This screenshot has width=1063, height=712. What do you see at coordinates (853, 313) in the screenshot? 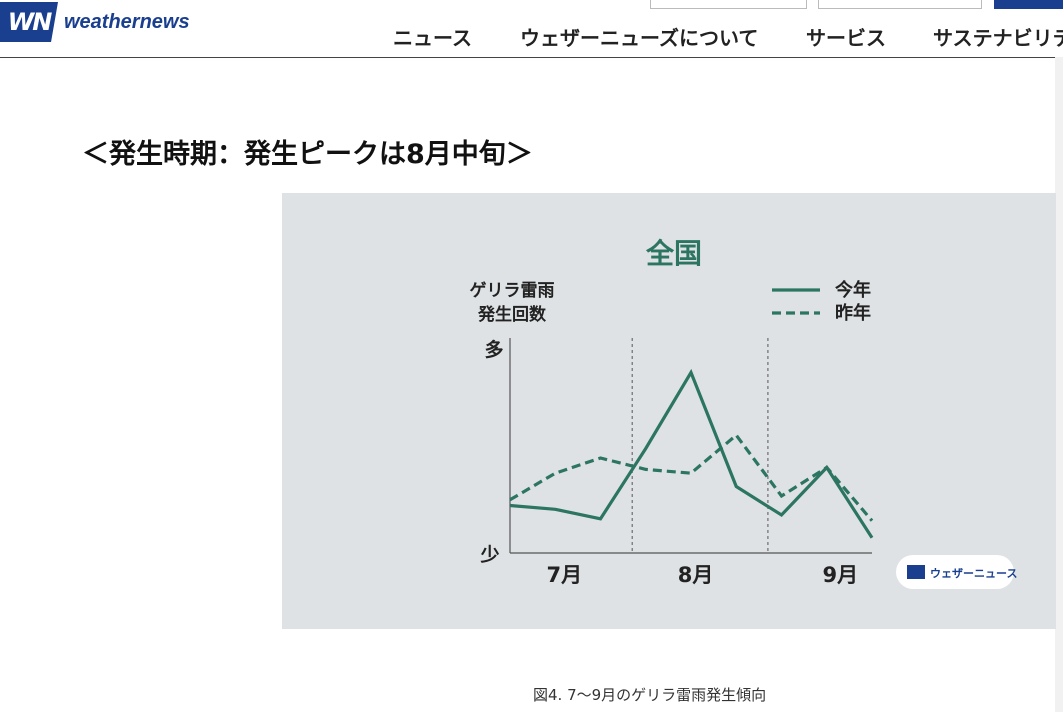
I see `legend-label: 昨年` at bounding box center [853, 313].